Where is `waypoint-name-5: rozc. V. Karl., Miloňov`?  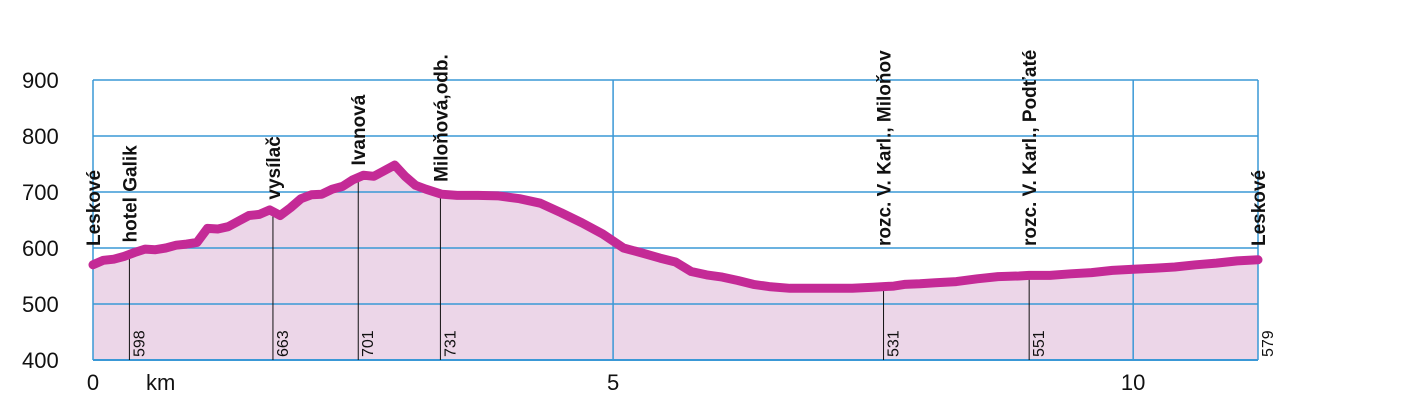 waypoint-name-5: rozc. V. Karl., Miloňov is located at coordinates (885, 148).